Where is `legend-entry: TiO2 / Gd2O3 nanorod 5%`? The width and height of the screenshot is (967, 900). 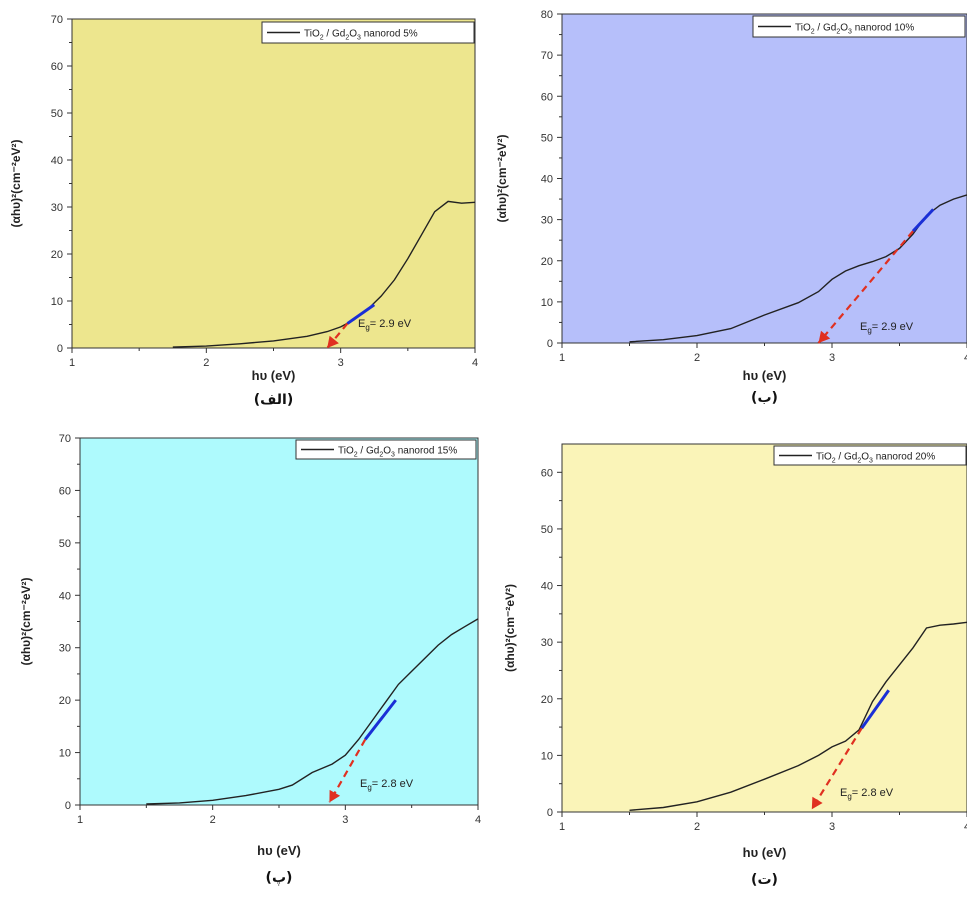 legend-entry: TiO2 / Gd2O3 nanorod 5% is located at coordinates (361, 35).